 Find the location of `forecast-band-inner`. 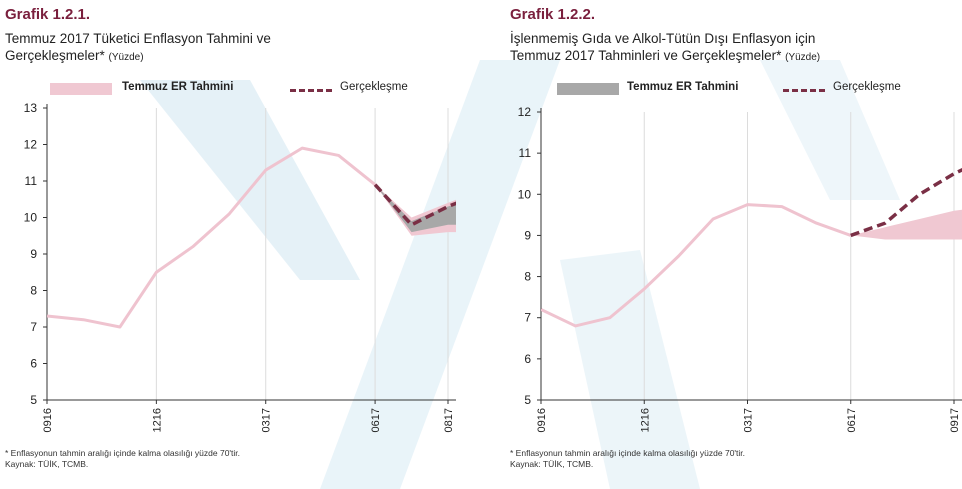

forecast-band-inner is located at coordinates (415, 208).